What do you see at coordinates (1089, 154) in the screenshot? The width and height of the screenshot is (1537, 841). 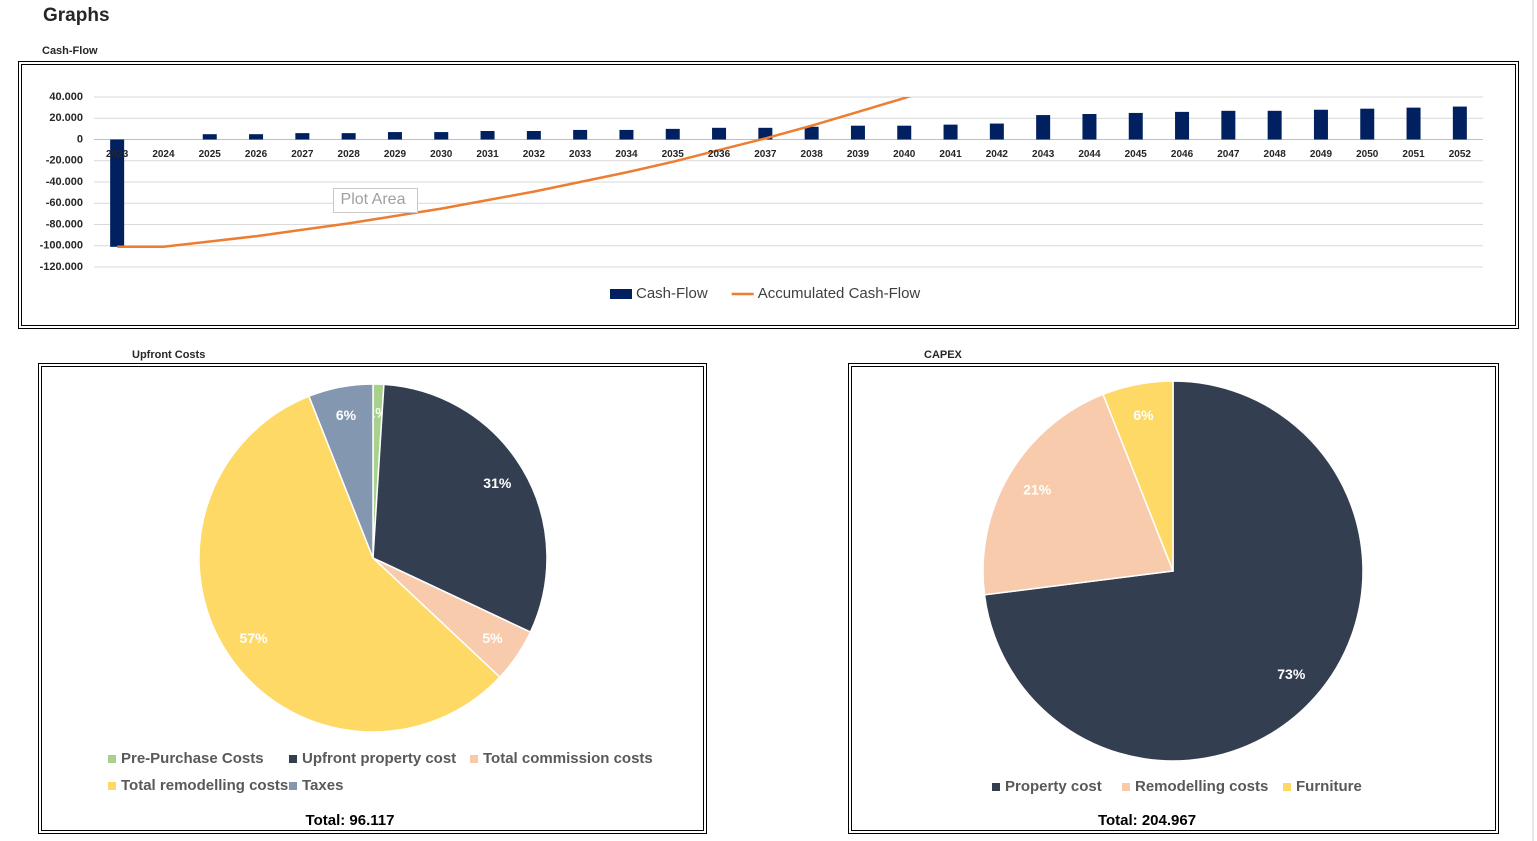 I see `x-tick-label: 2044` at bounding box center [1089, 154].